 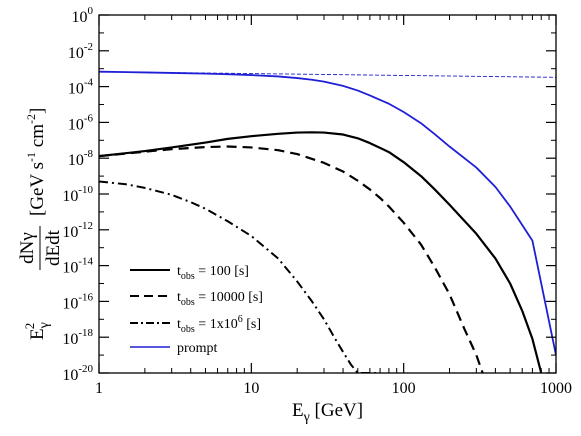 I want to click on y-tick-label: 10⁻¹⁸, so click(x=77, y=337).